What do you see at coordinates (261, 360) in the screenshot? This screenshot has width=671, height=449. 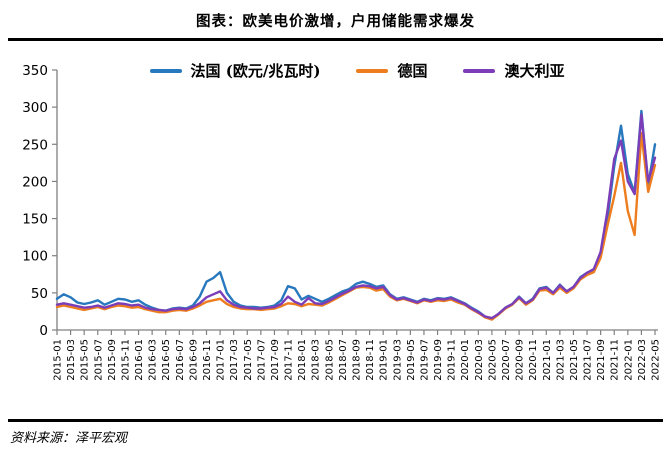 I see `svg-text: 2017-07` at bounding box center [261, 360].